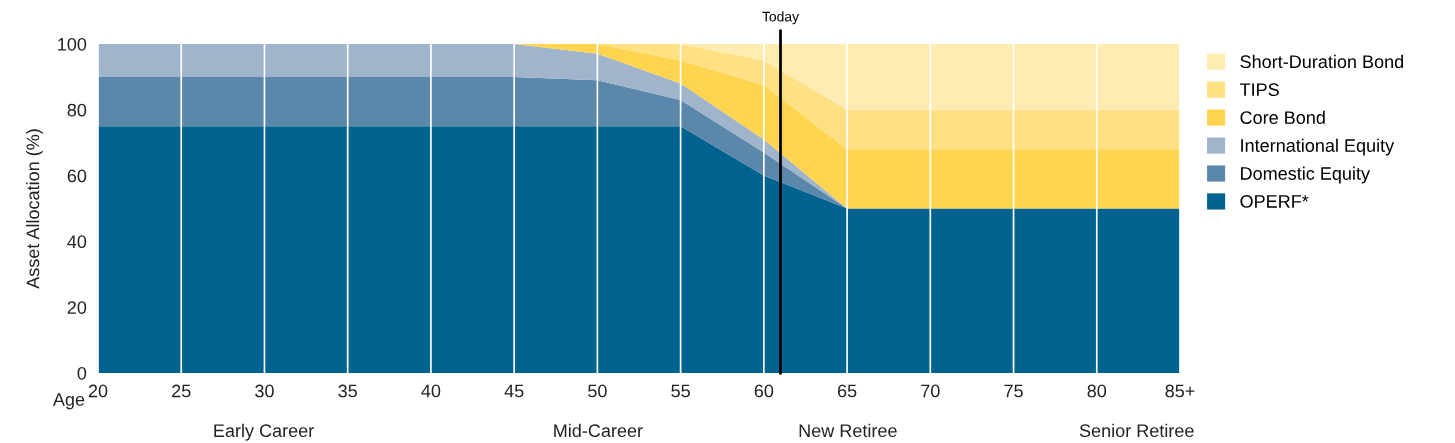 The image size is (1455, 443). What do you see at coordinates (848, 430) in the screenshot?
I see `text: New Retiree` at bounding box center [848, 430].